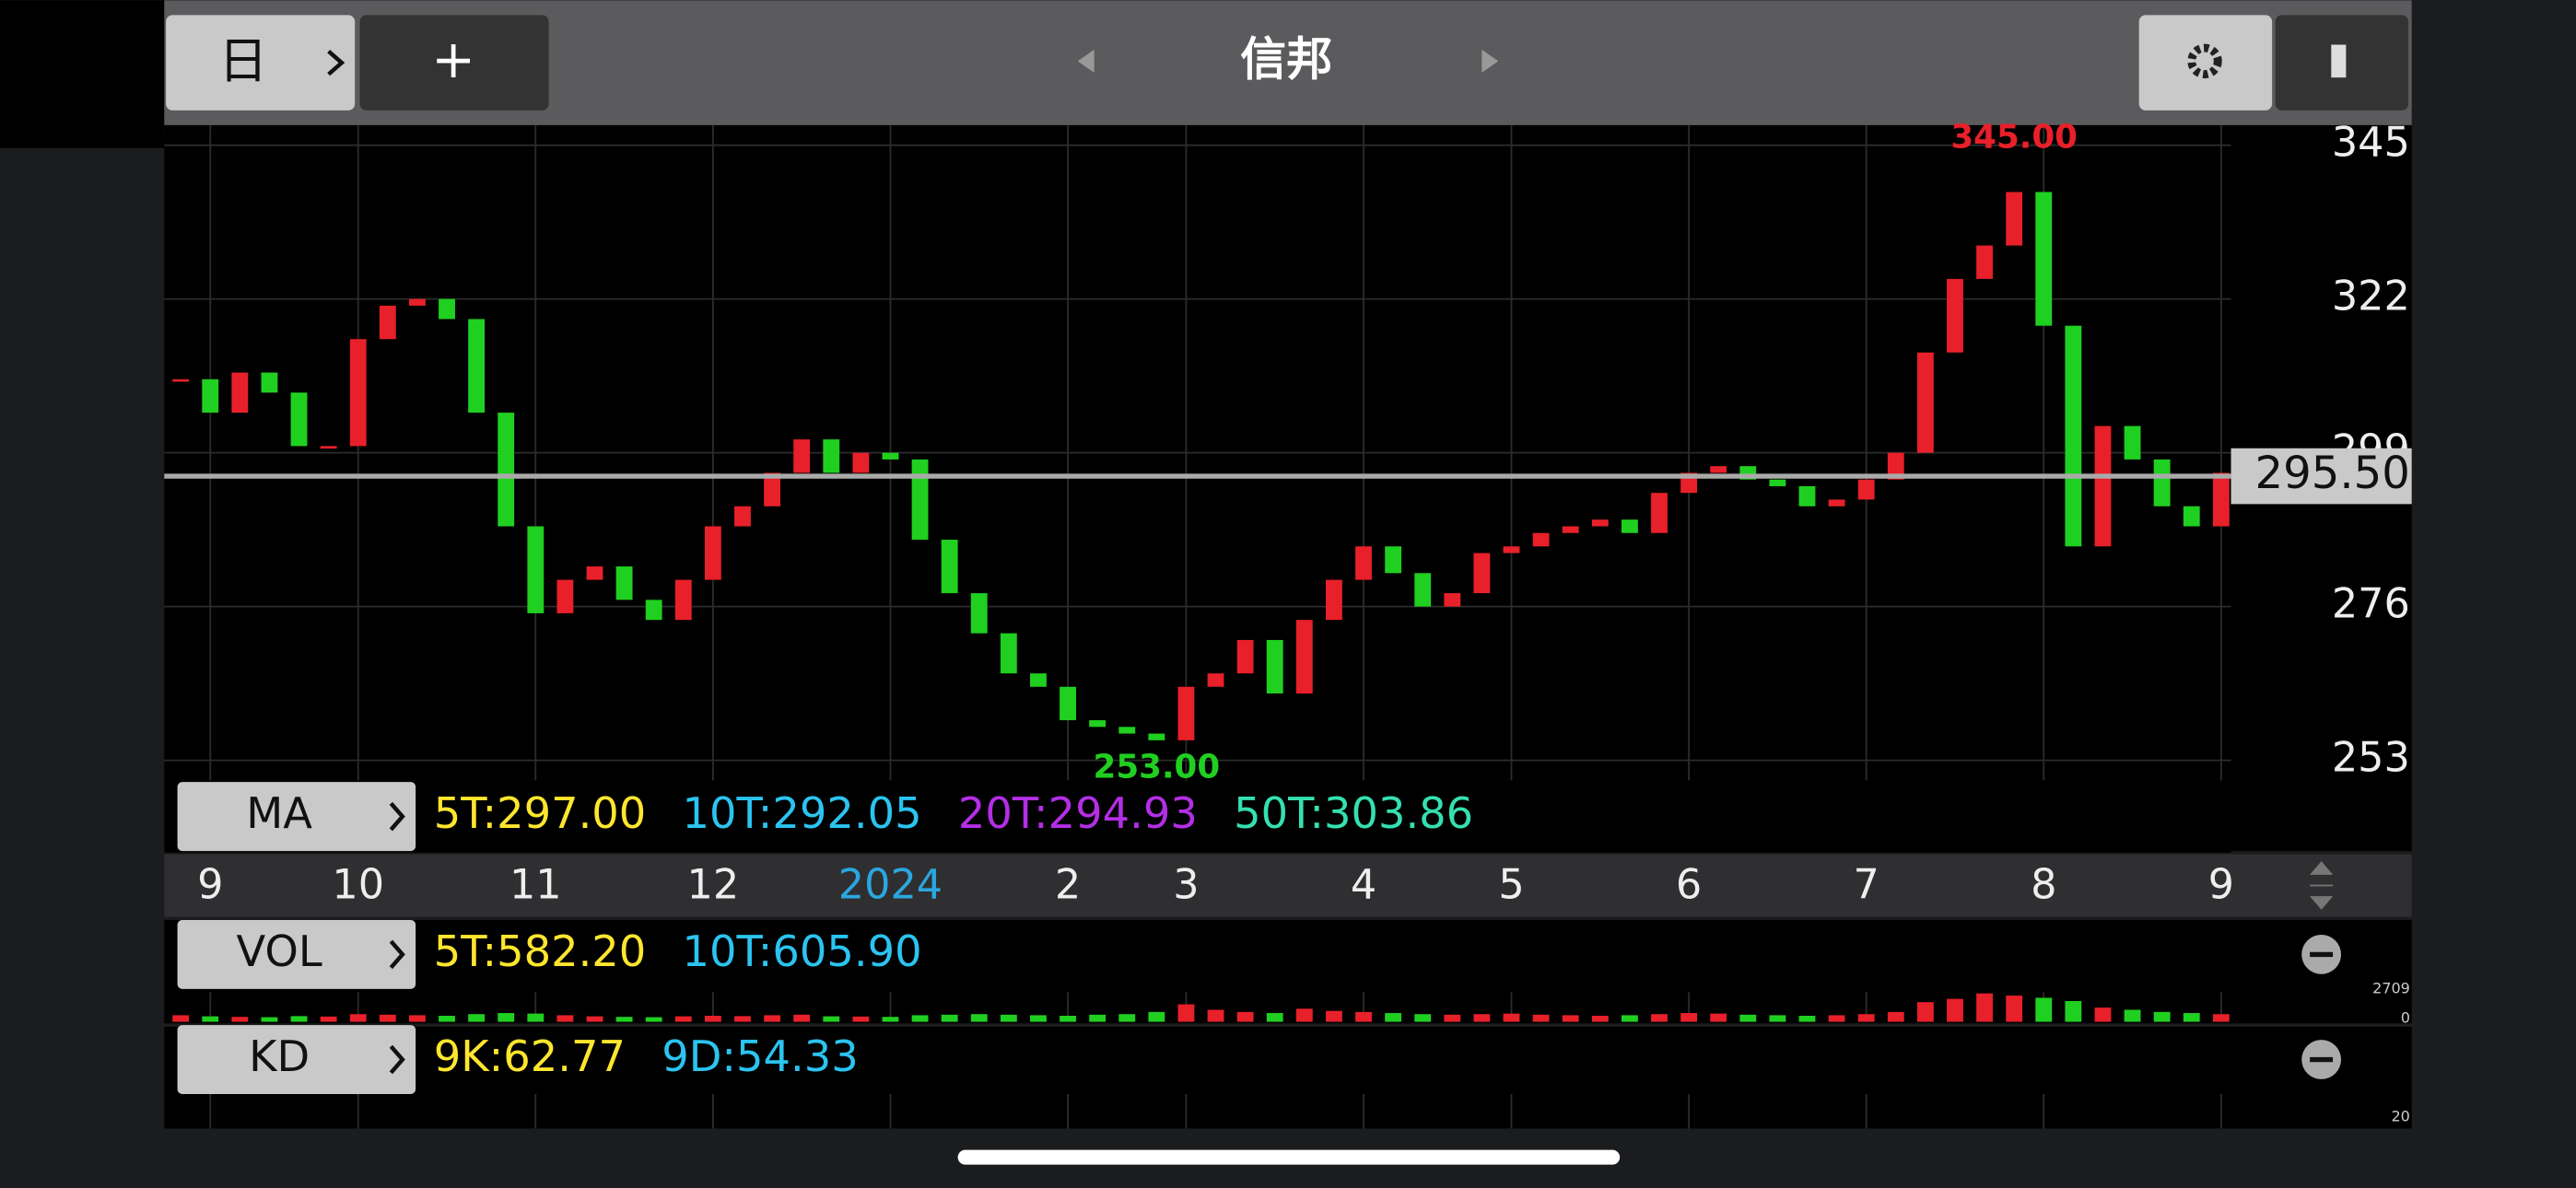  Describe the element at coordinates (540, 951) in the screenshot. I see `legend-item: 5T:582.20` at that location.